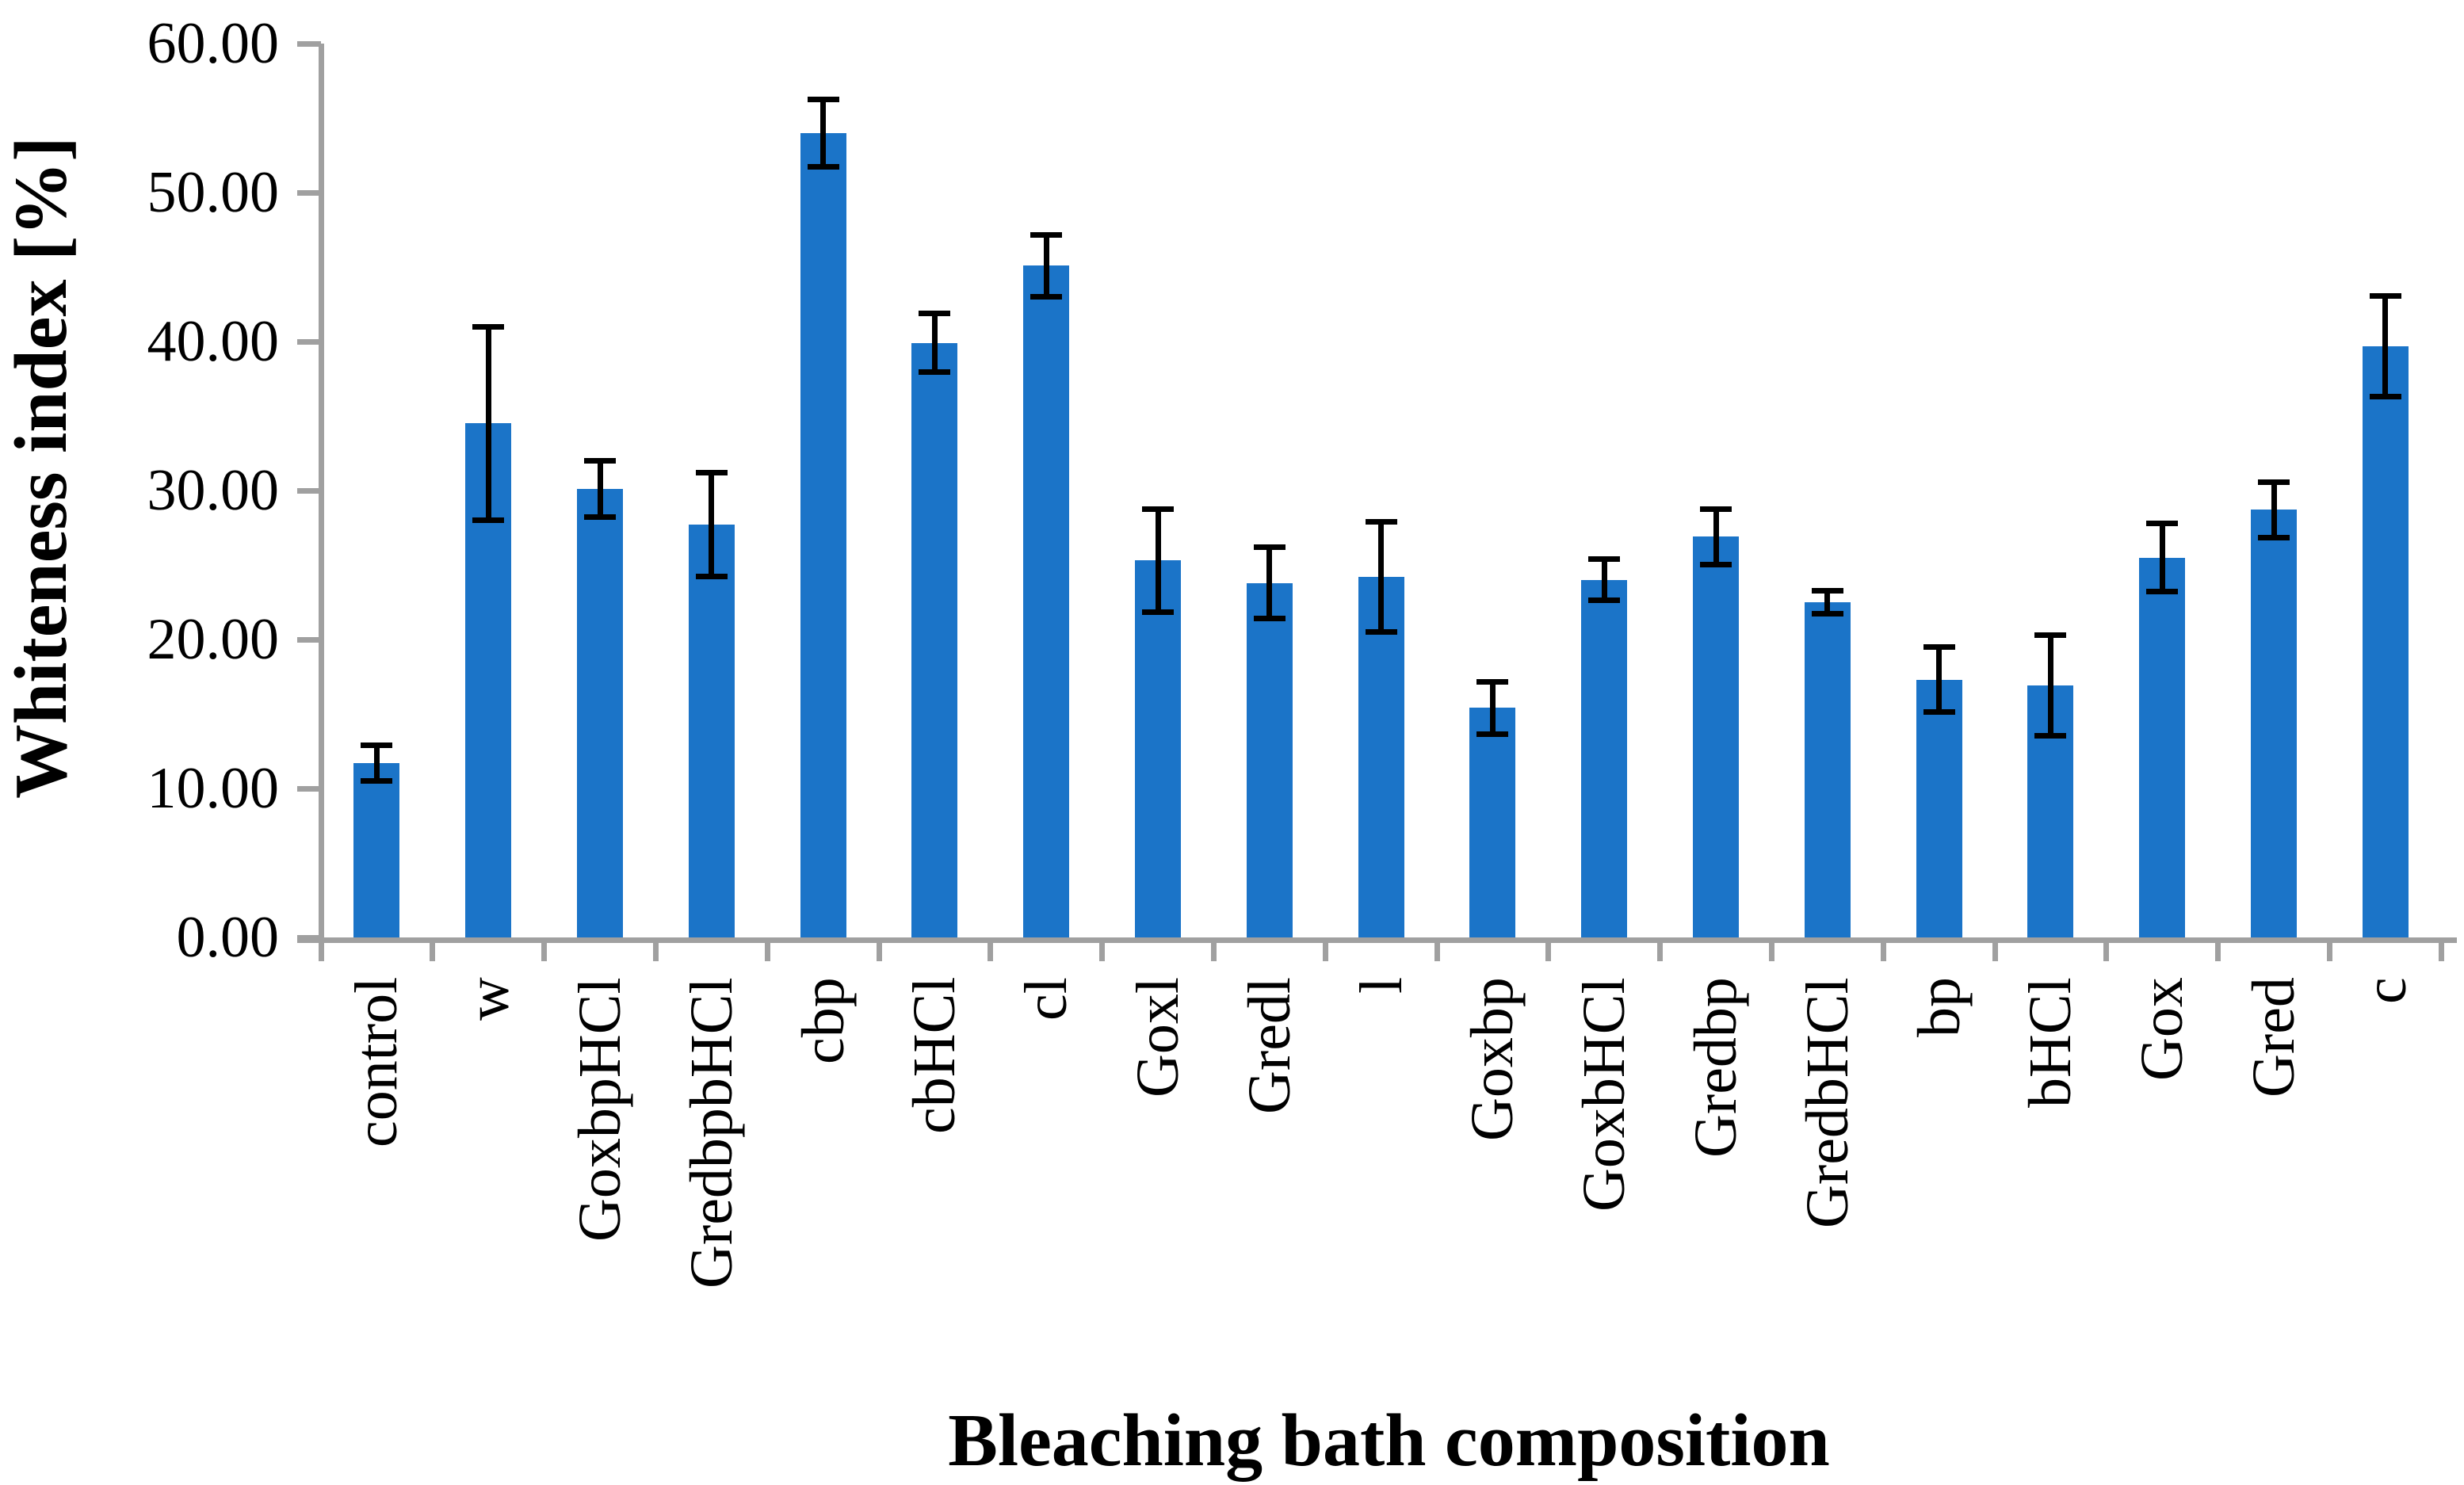 This screenshot has width=2464, height=1485. I want to click on category-label: bp, so click(1939, 1007).